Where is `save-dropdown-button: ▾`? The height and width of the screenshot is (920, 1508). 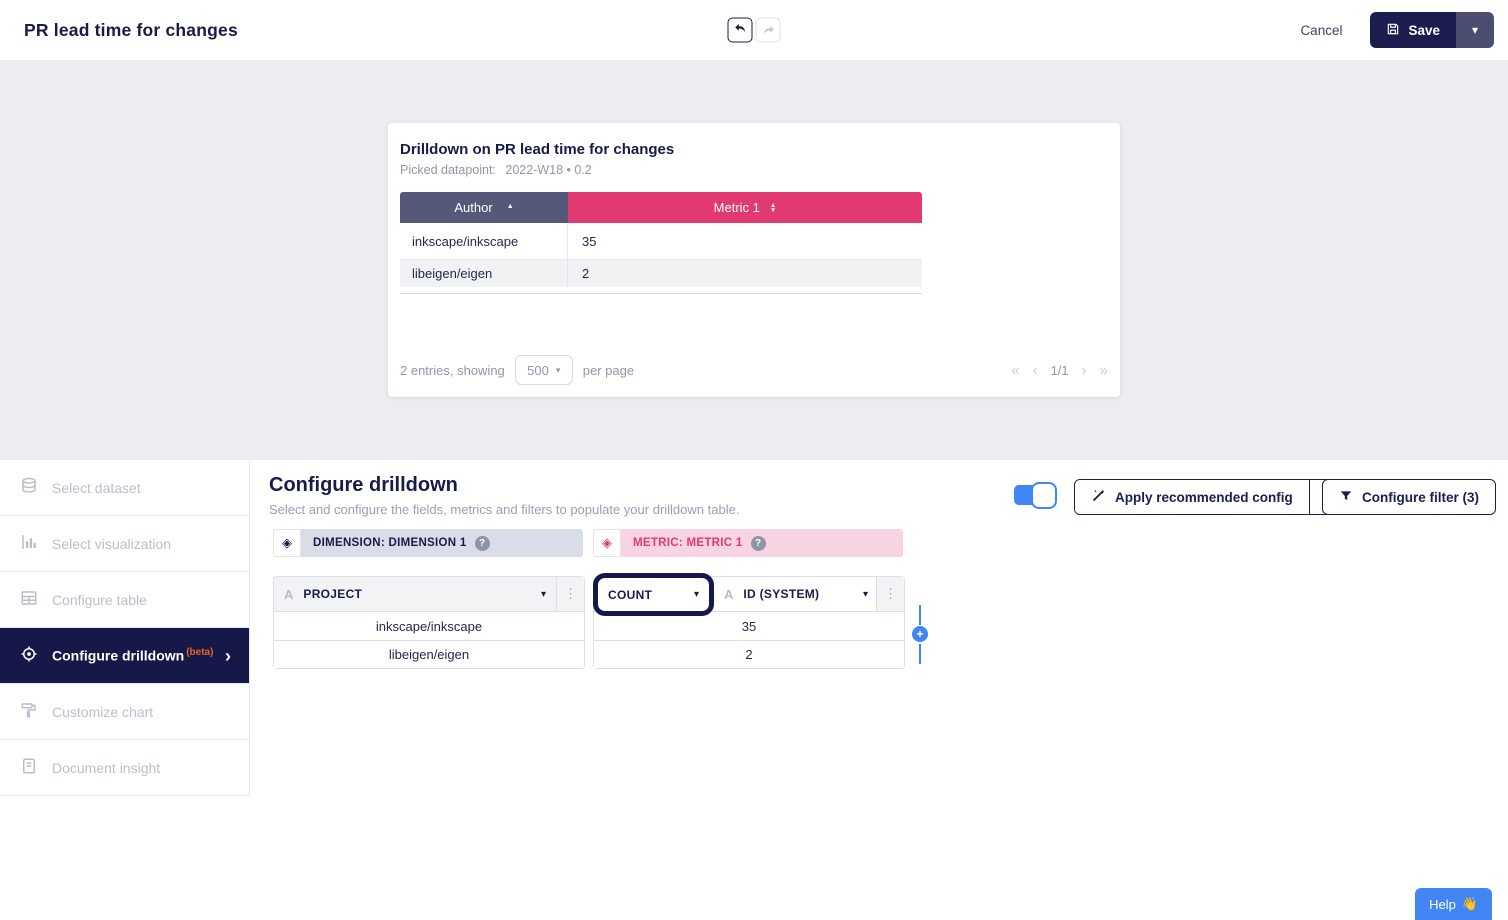 save-dropdown-button: ▾ is located at coordinates (1475, 30).